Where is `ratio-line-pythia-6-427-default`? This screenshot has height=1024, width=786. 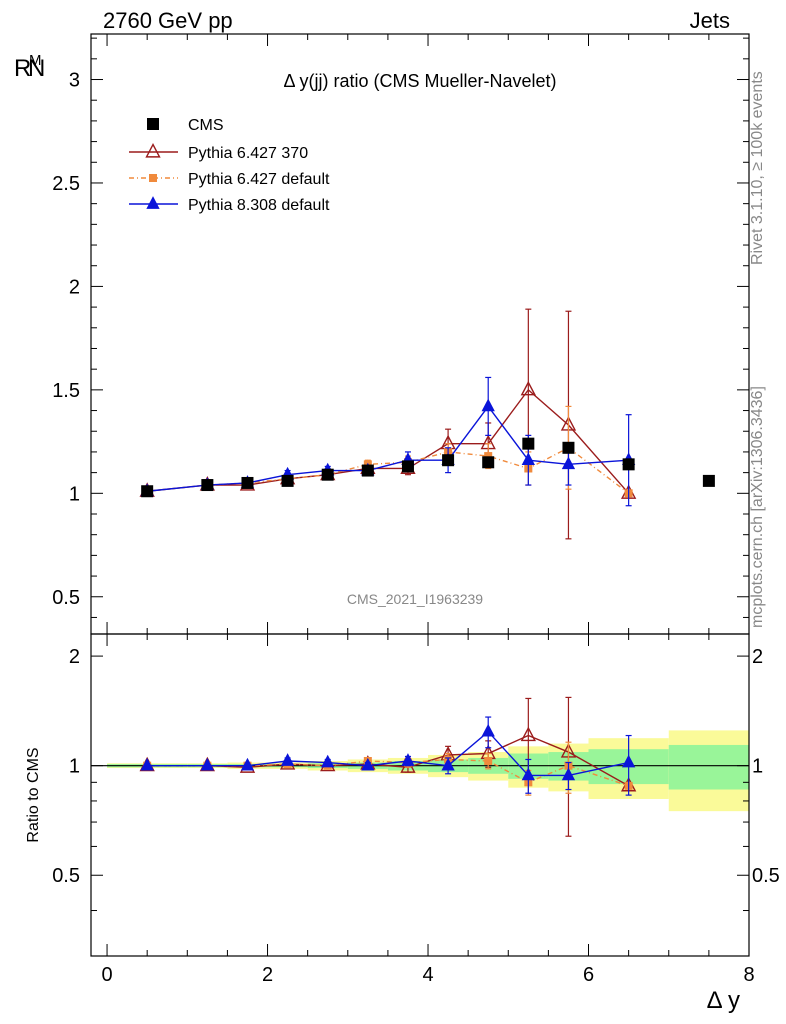
ratio-line-pythia-6-427-default is located at coordinates (388, 772).